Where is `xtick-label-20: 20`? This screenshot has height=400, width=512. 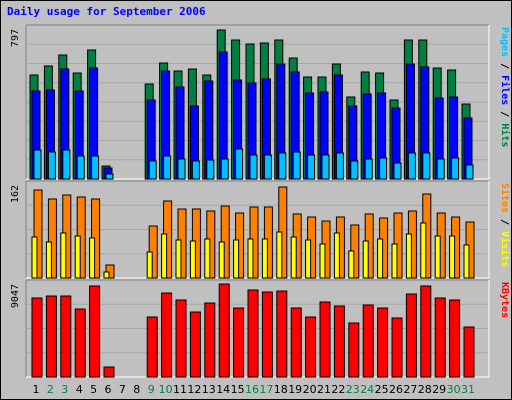
xtick-label-20: 20 is located at coordinates (310, 389).